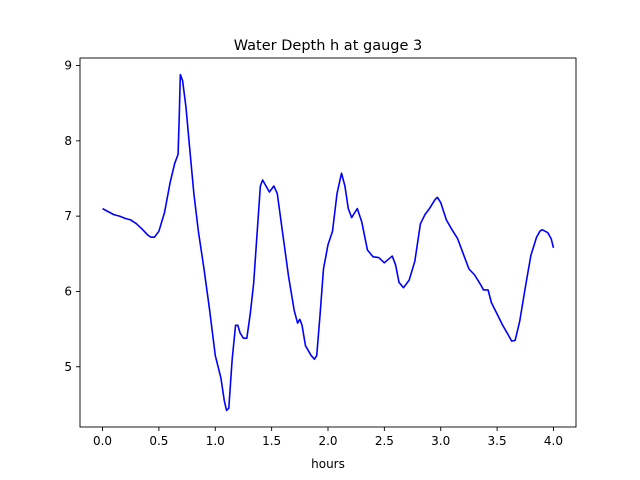 The height and width of the screenshot is (480, 640). Describe the element at coordinates (68, 216) in the screenshot. I see `y-tick-label: 7` at that location.